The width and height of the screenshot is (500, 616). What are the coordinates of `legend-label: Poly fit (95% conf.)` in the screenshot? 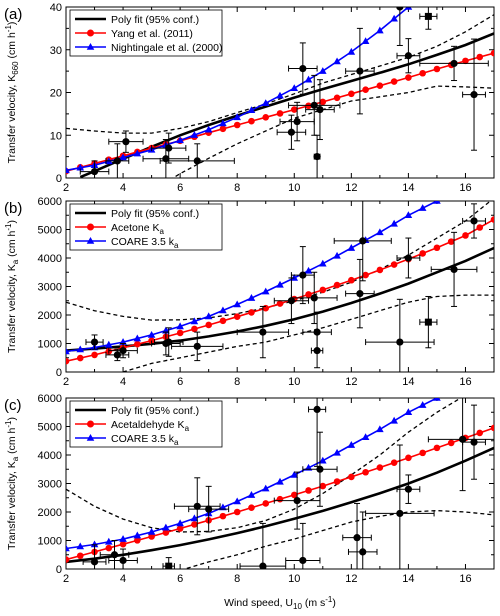 It's located at (155, 20).